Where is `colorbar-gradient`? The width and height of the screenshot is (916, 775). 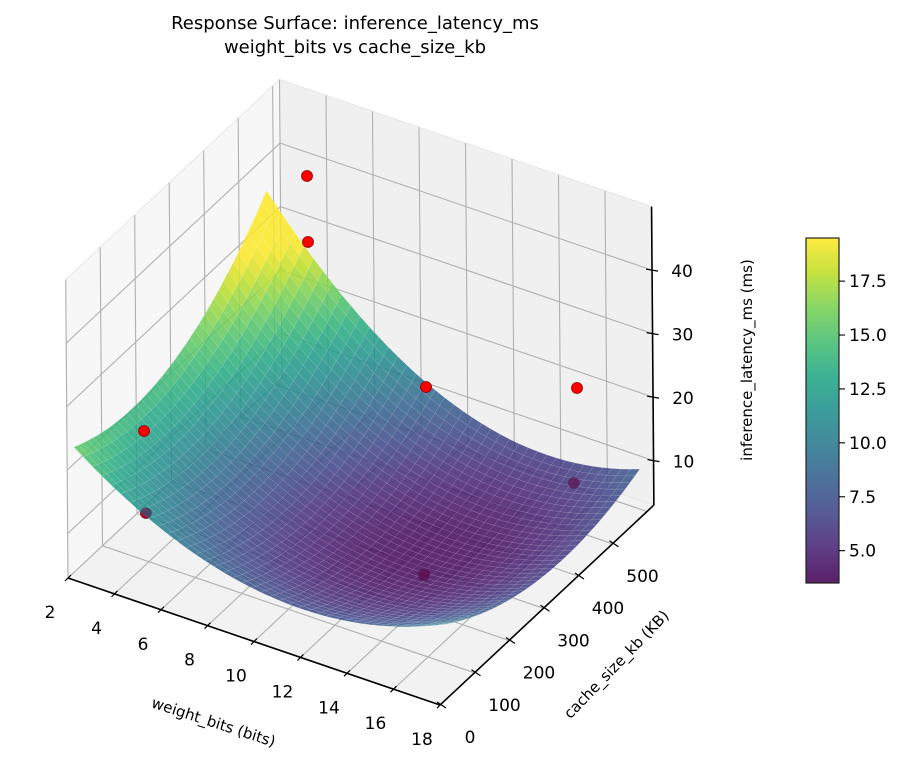
colorbar-gradient is located at coordinates (822, 410).